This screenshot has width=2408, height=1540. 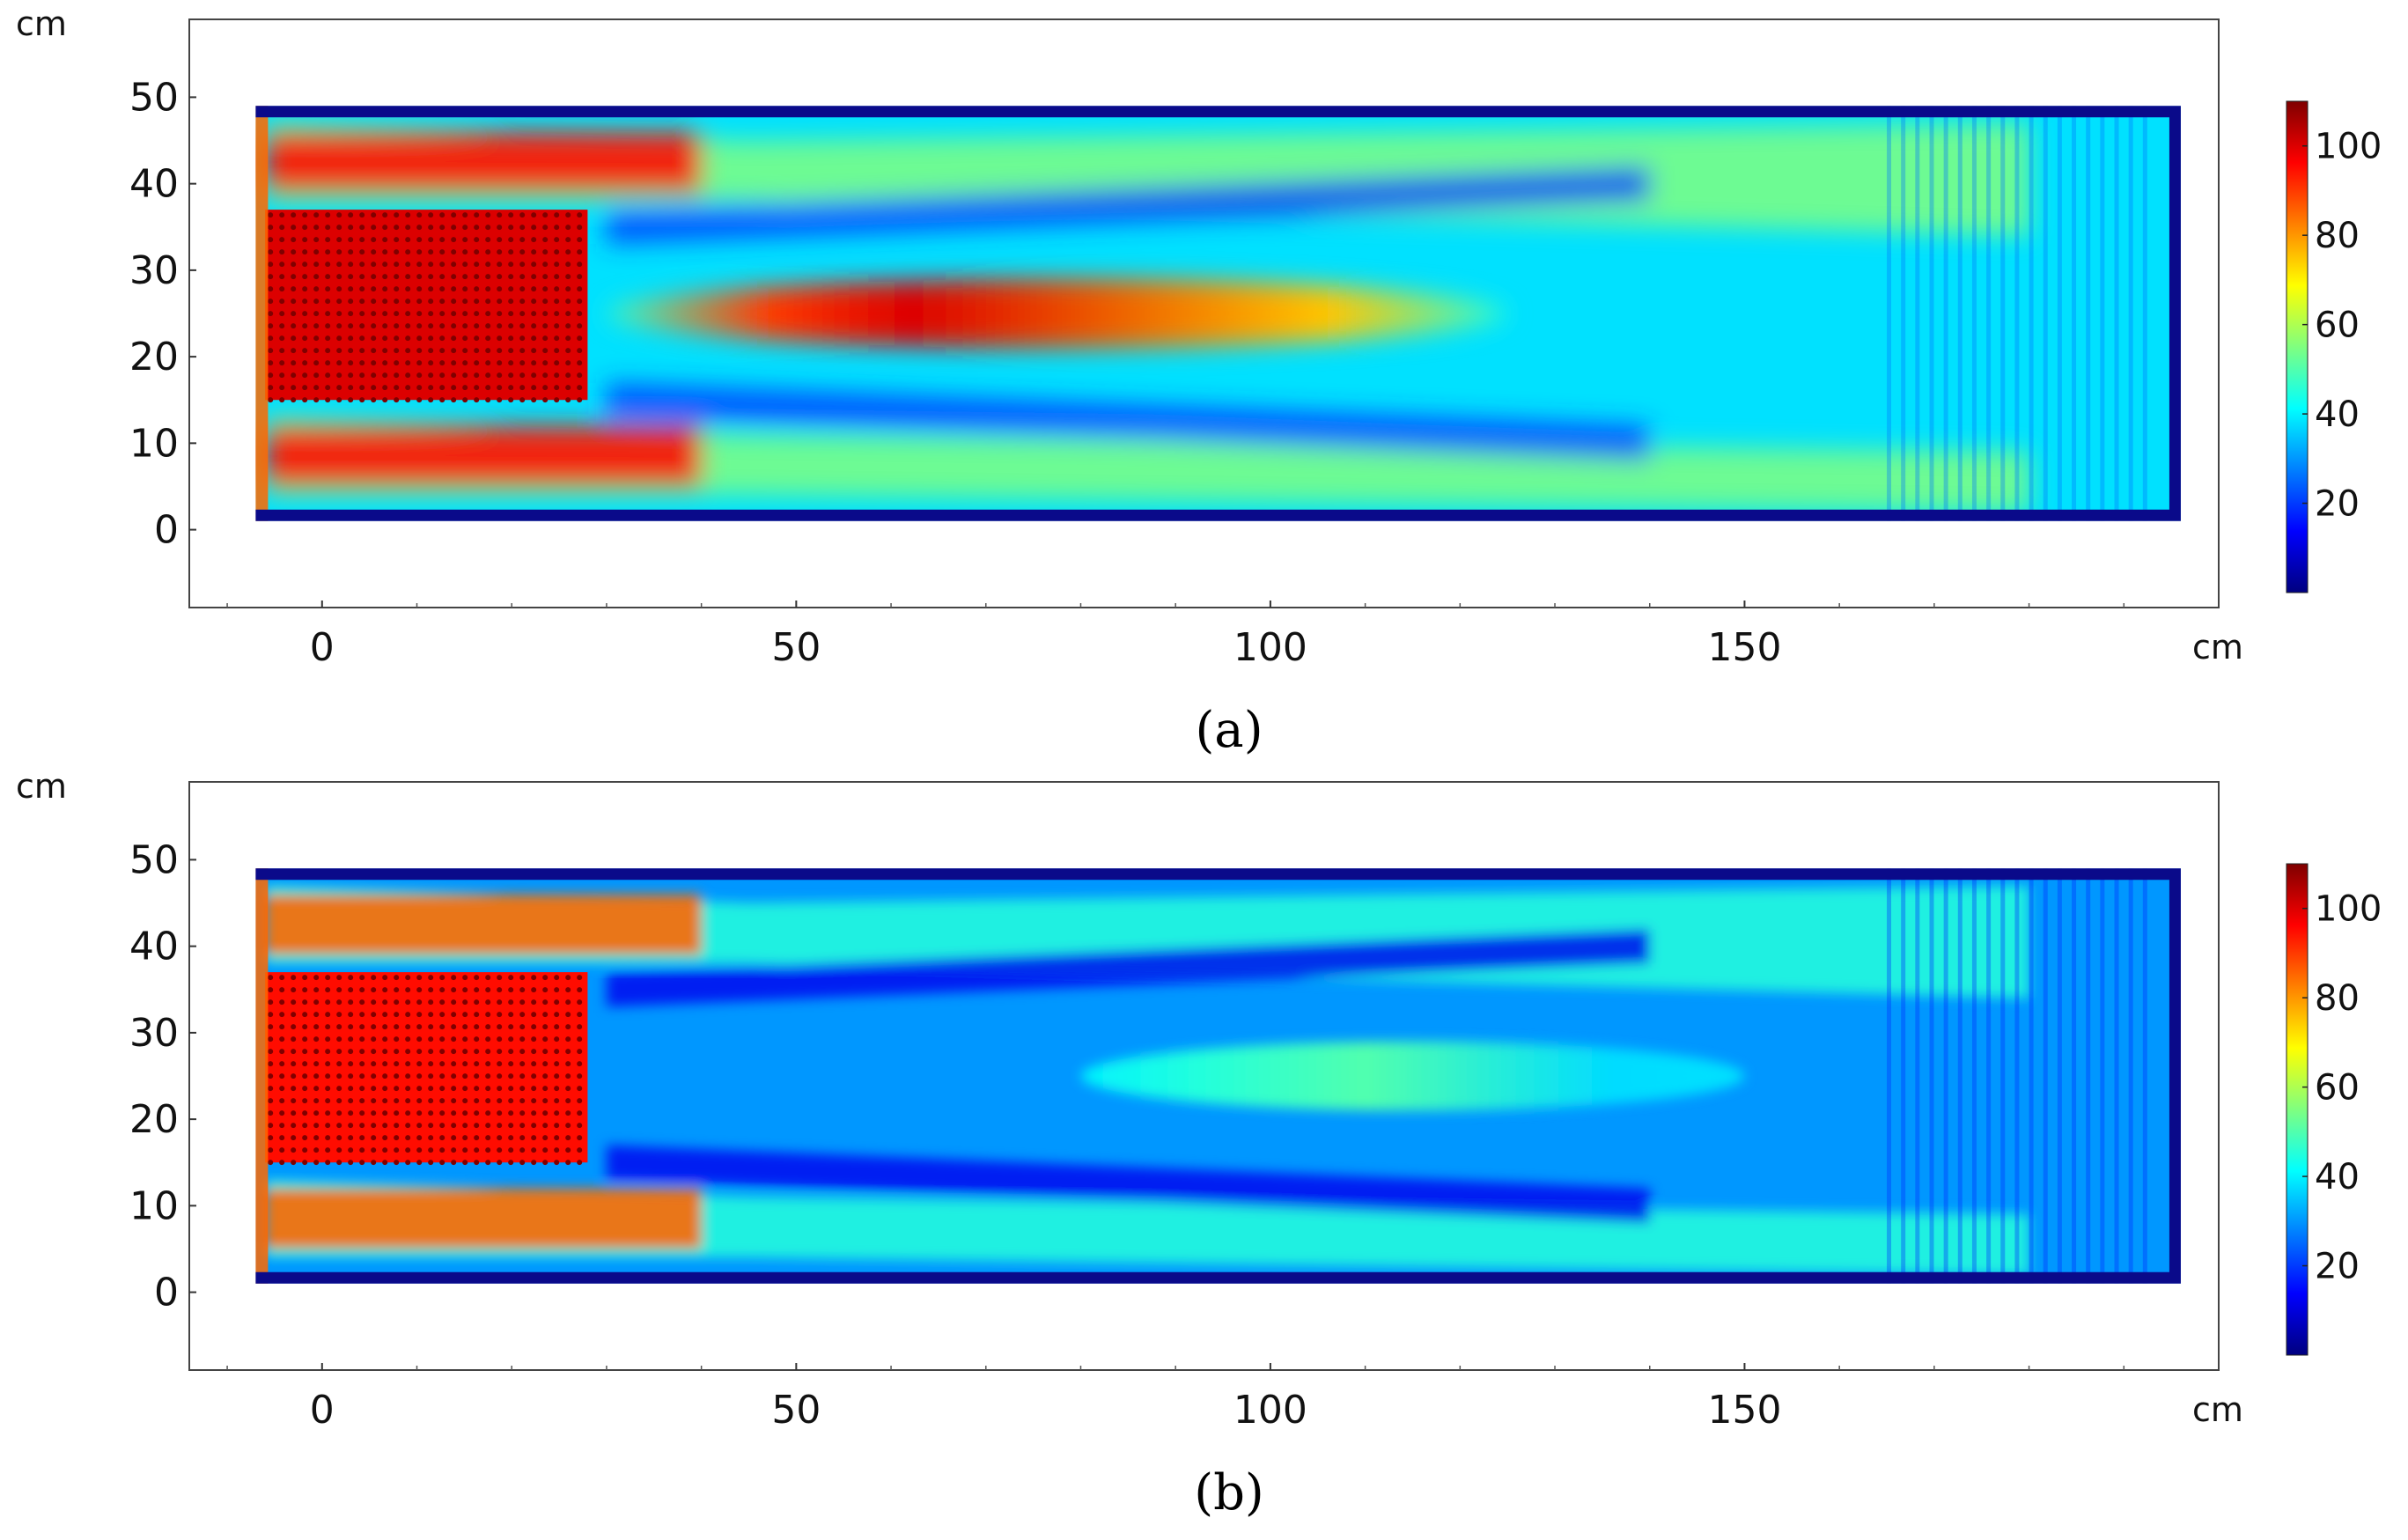 I want to click on y-unit-label-a: cm, so click(x=41, y=23).